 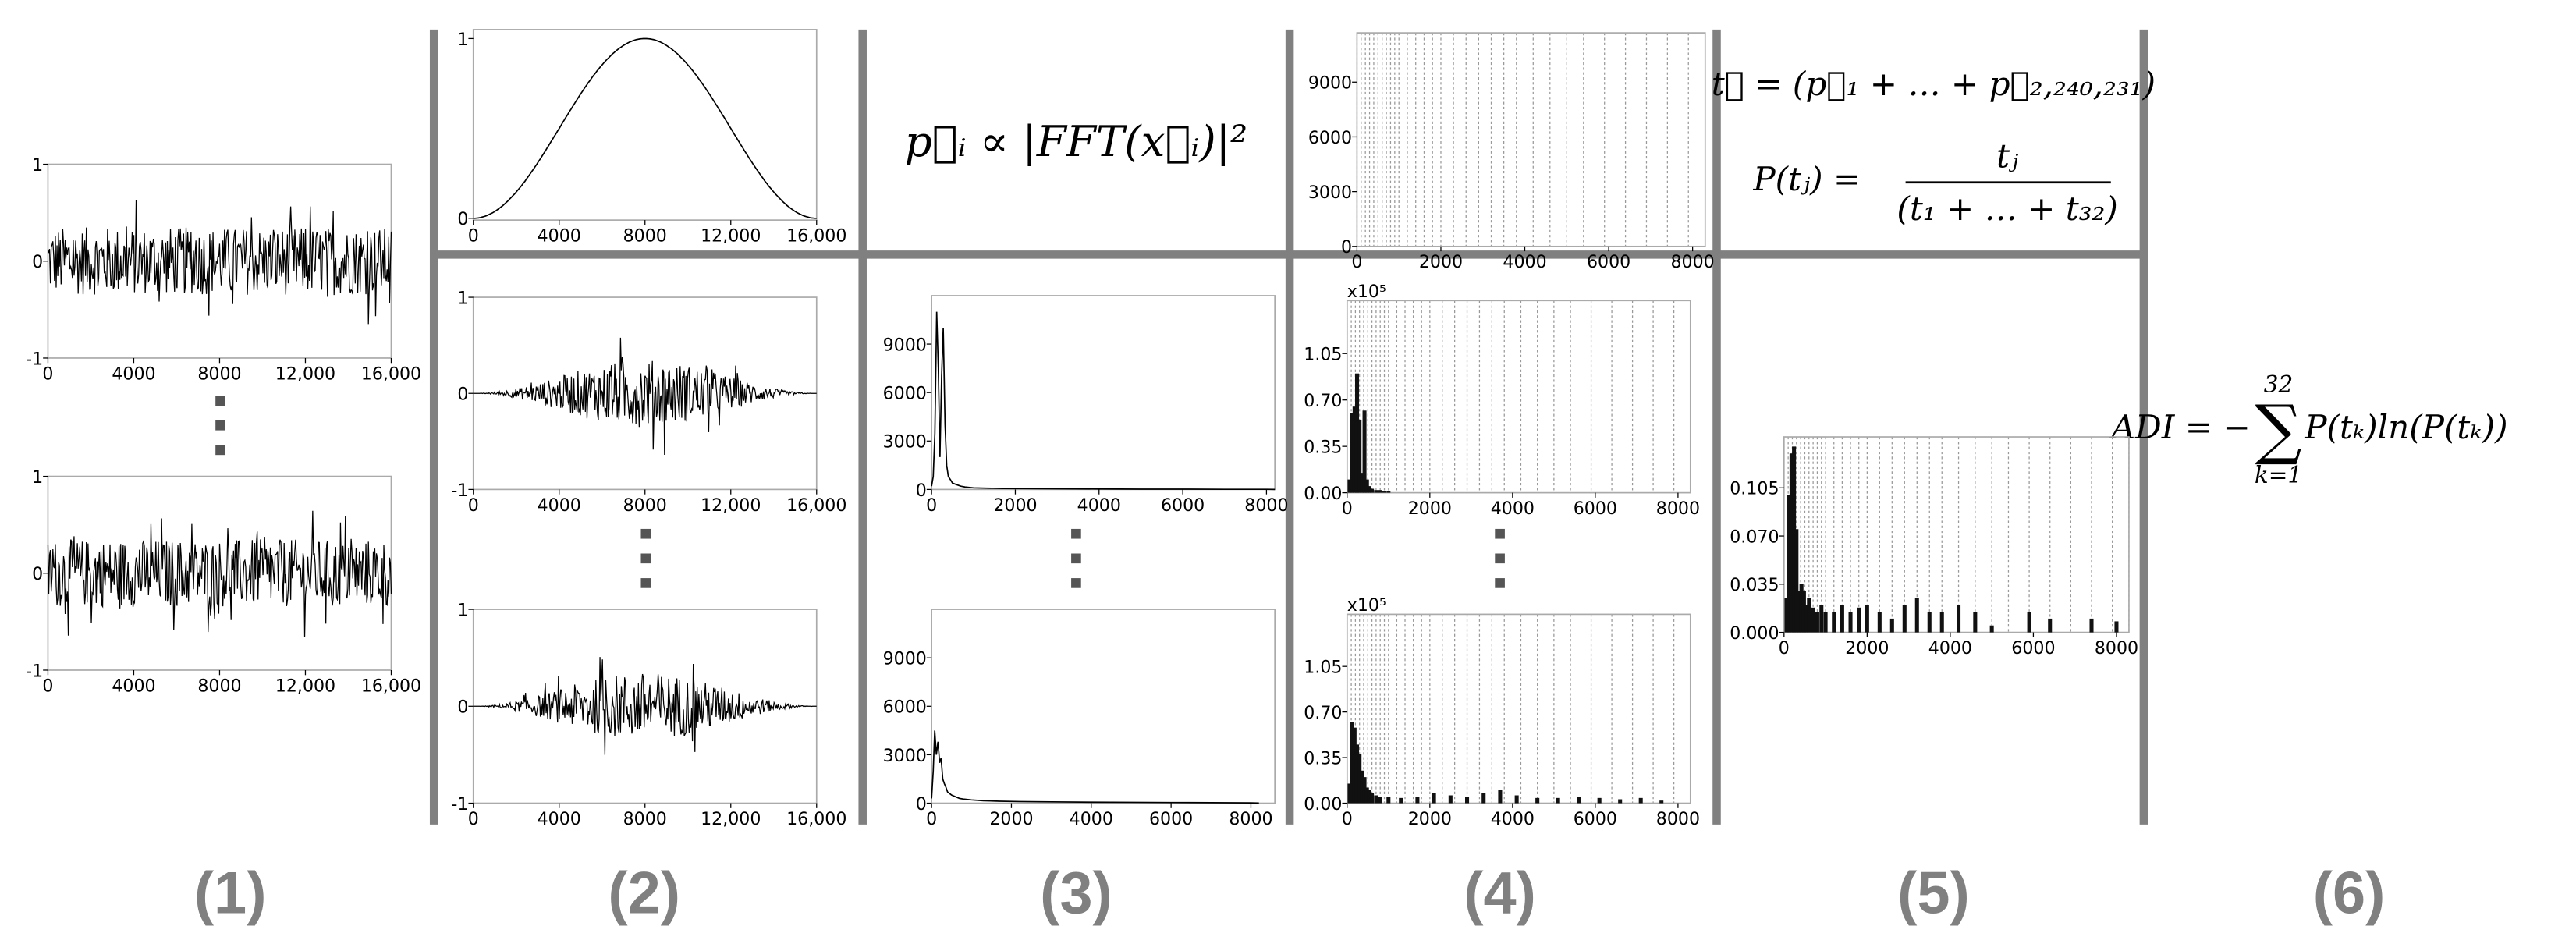 What do you see at coordinates (1595, 509) in the screenshot?
I see `x-tick-label: 6000` at bounding box center [1595, 509].